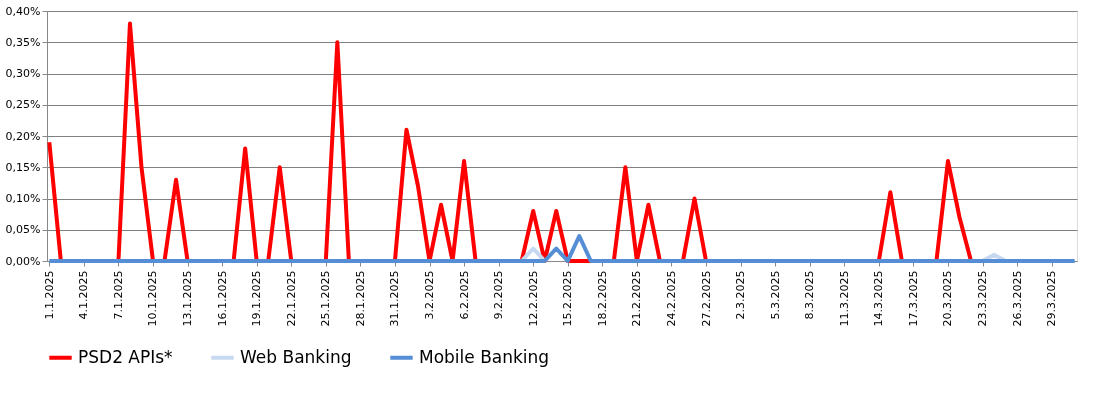  What do you see at coordinates (568, 298) in the screenshot?
I see `x-tick-label: 15.2.2025` at bounding box center [568, 298].